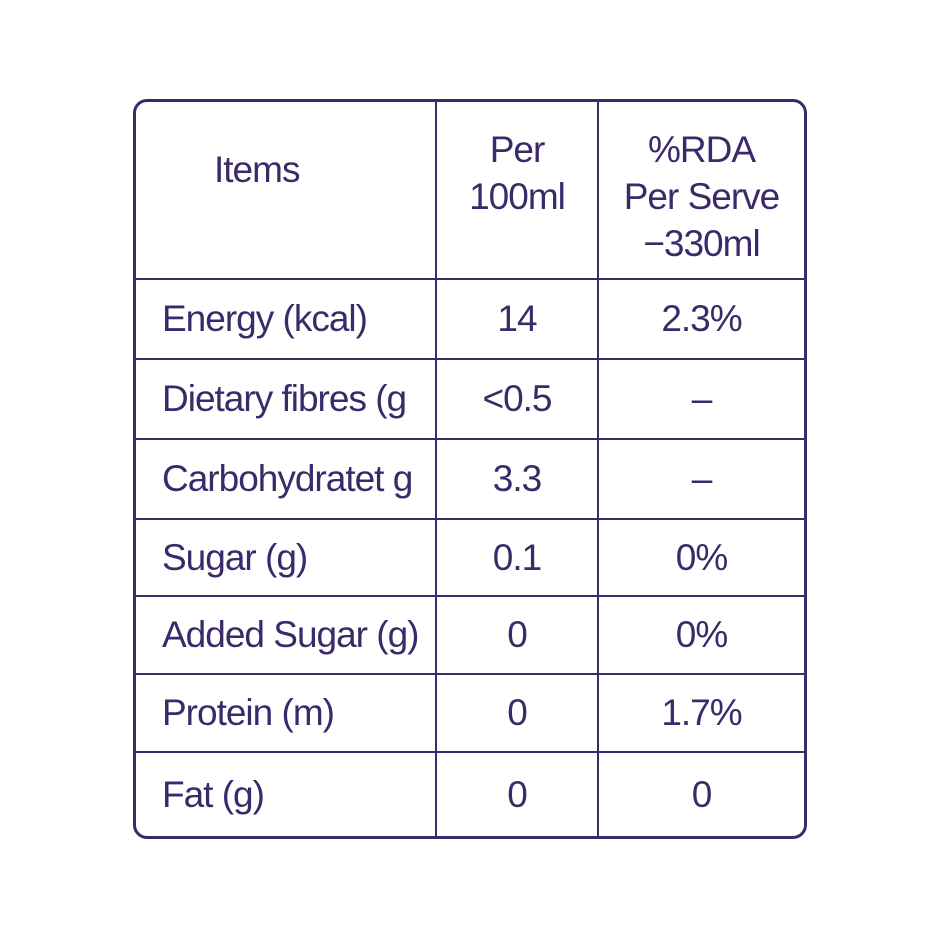  I want to click on header-text: Items, so click(257, 169).